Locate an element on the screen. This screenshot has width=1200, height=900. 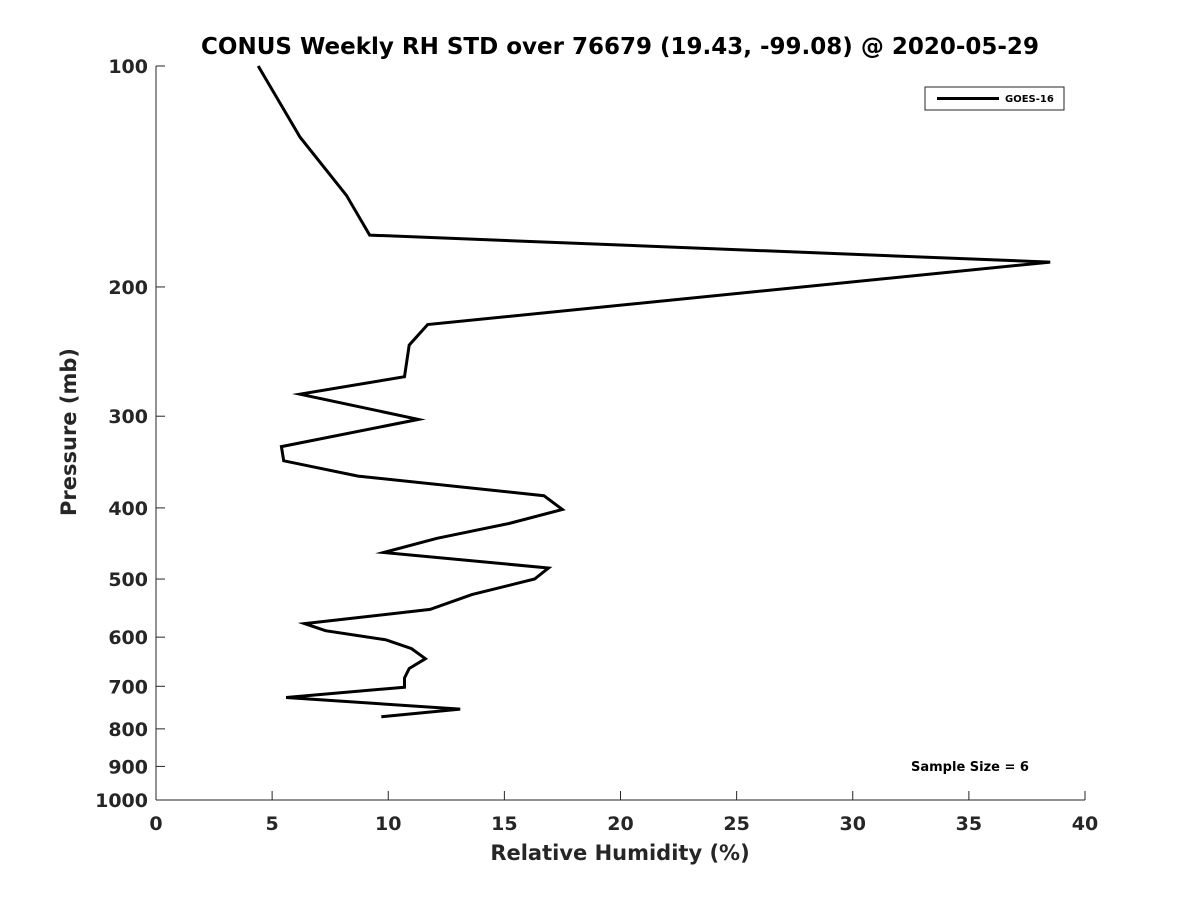
x-tick-label: 0 is located at coordinates (155, 824).